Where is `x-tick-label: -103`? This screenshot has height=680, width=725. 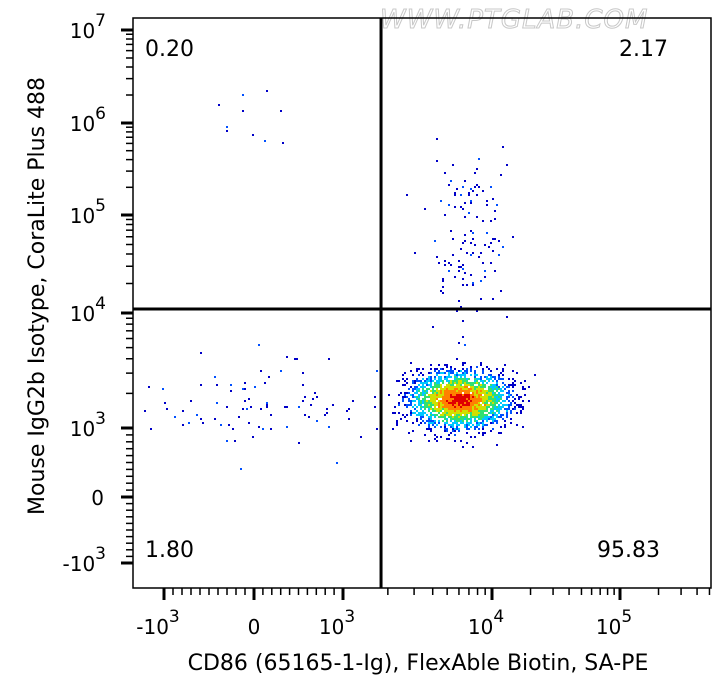 x-tick-label: -103 is located at coordinates (158, 623).